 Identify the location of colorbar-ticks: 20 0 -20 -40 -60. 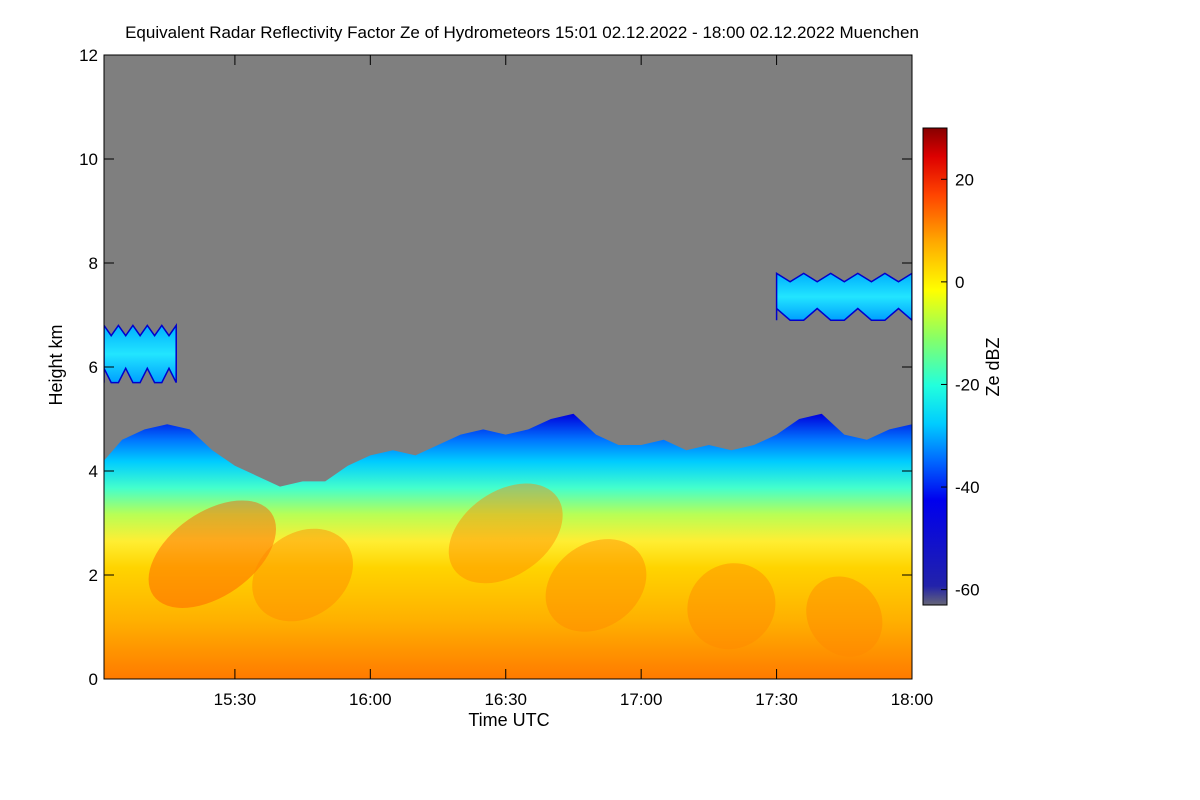
(960, 385).